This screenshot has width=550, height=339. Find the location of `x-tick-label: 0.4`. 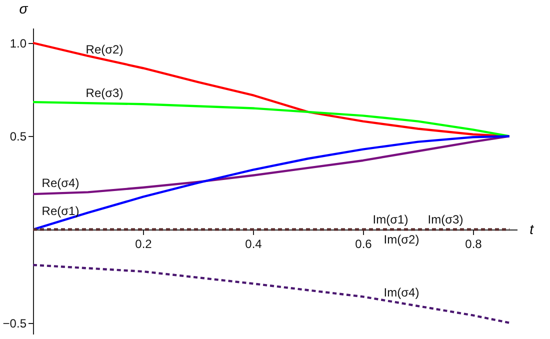

x-tick-label: 0.4 is located at coordinates (253, 244).